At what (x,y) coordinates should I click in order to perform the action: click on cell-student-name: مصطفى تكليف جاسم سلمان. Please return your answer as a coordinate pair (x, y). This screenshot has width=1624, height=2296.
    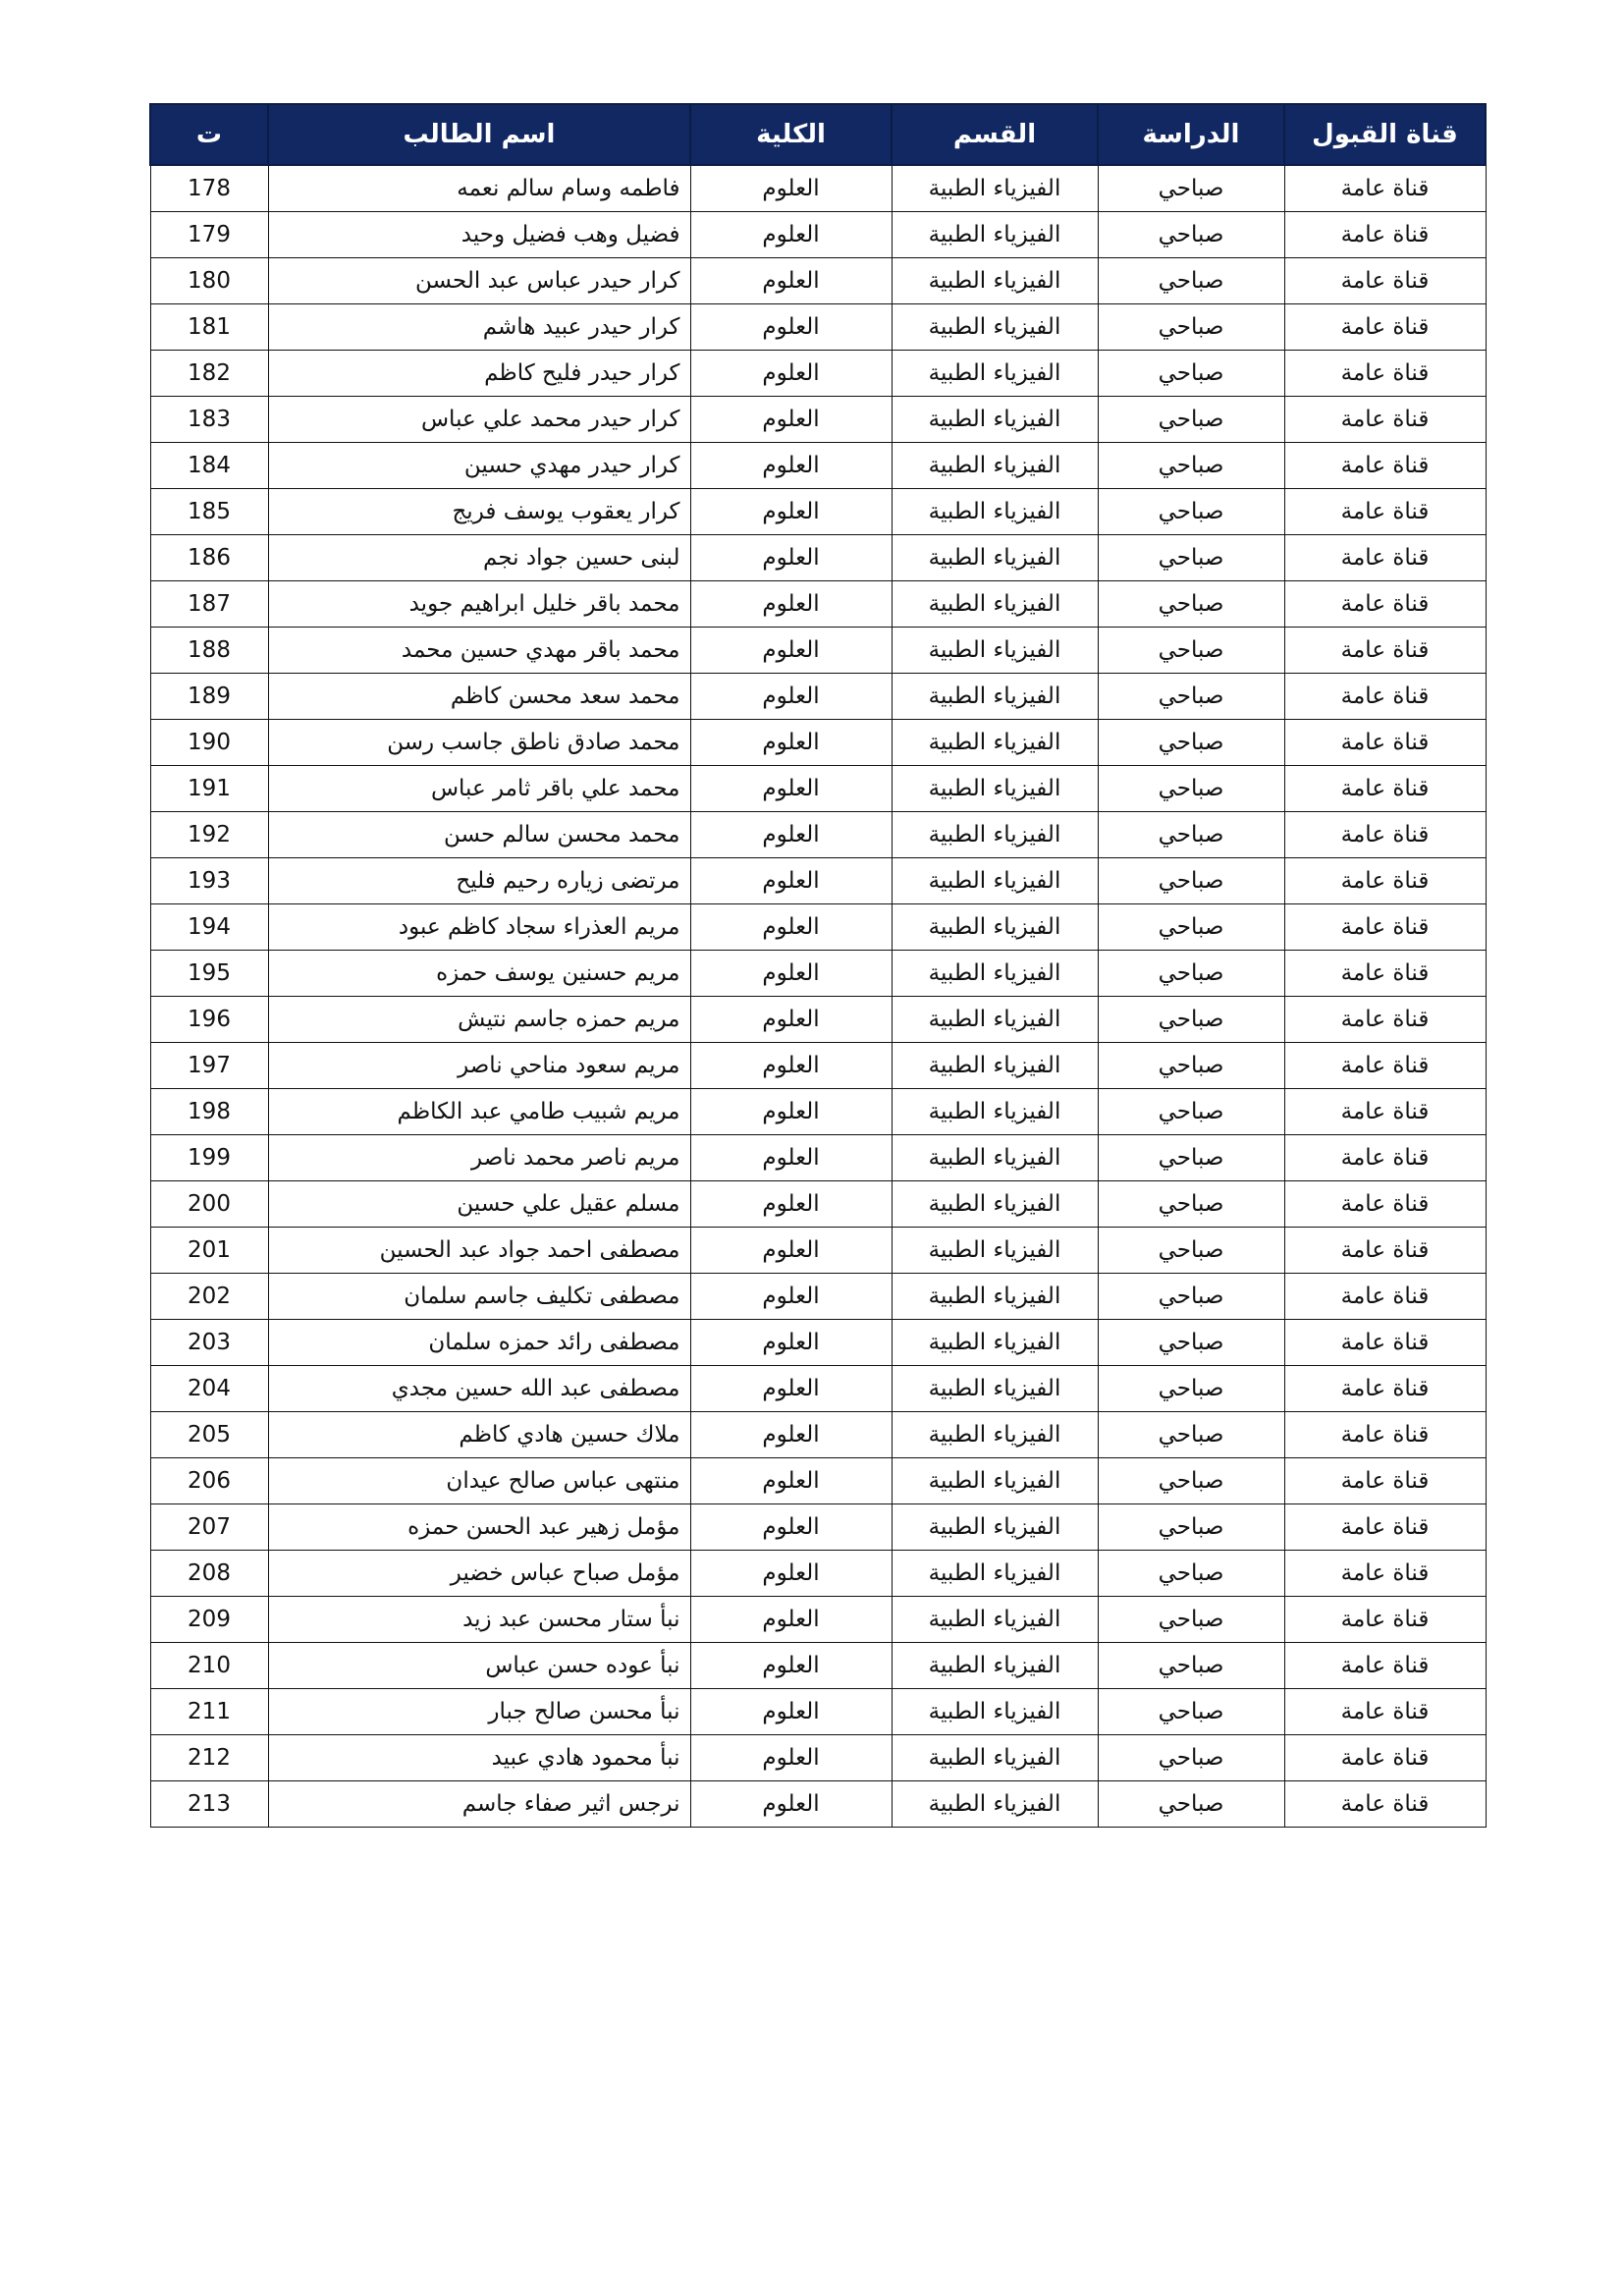
    Looking at the image, I should click on (479, 1296).